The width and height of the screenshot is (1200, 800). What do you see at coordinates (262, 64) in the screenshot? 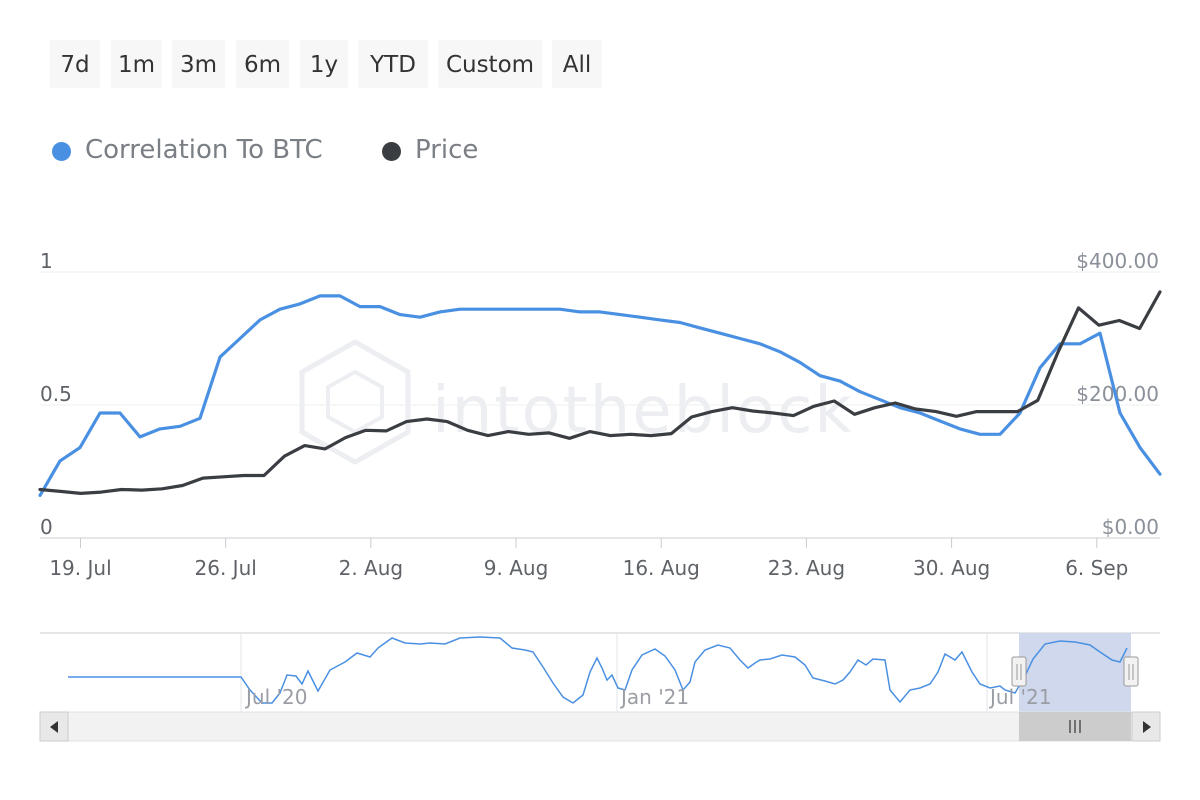
I see `range-button-6m: 6m` at bounding box center [262, 64].